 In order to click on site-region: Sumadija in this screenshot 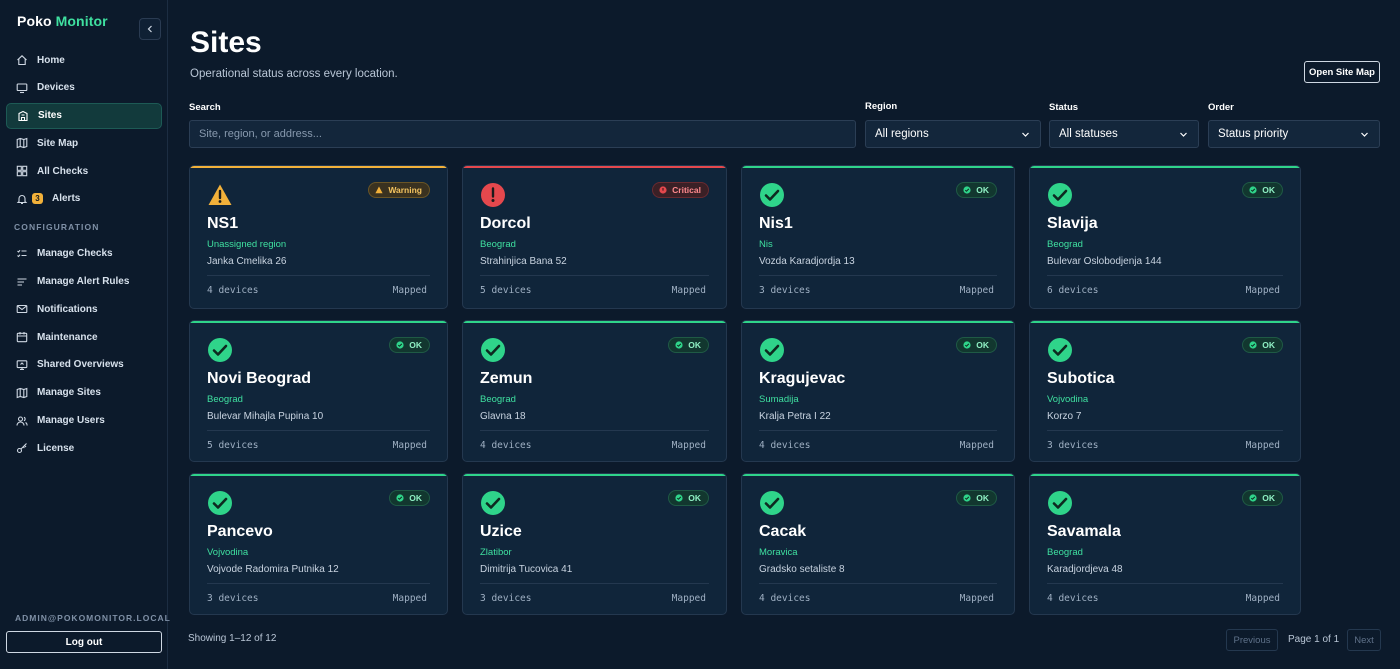, I will do `click(779, 399)`.